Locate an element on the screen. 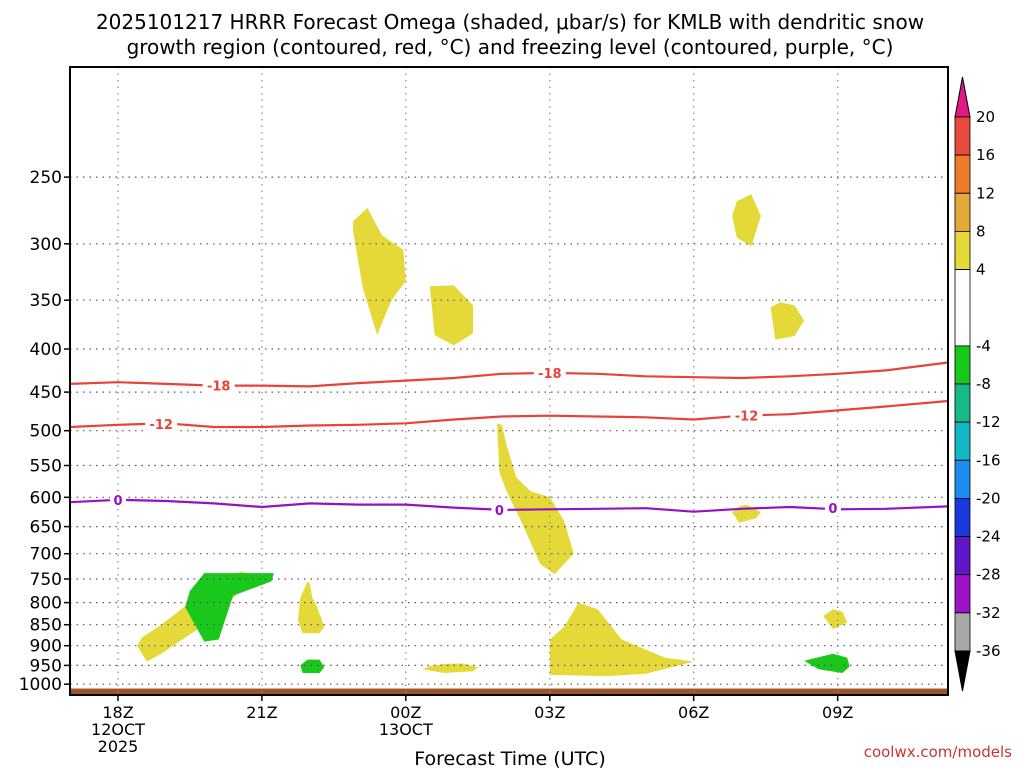  contour-label--18-1: -18 is located at coordinates (219, 387).